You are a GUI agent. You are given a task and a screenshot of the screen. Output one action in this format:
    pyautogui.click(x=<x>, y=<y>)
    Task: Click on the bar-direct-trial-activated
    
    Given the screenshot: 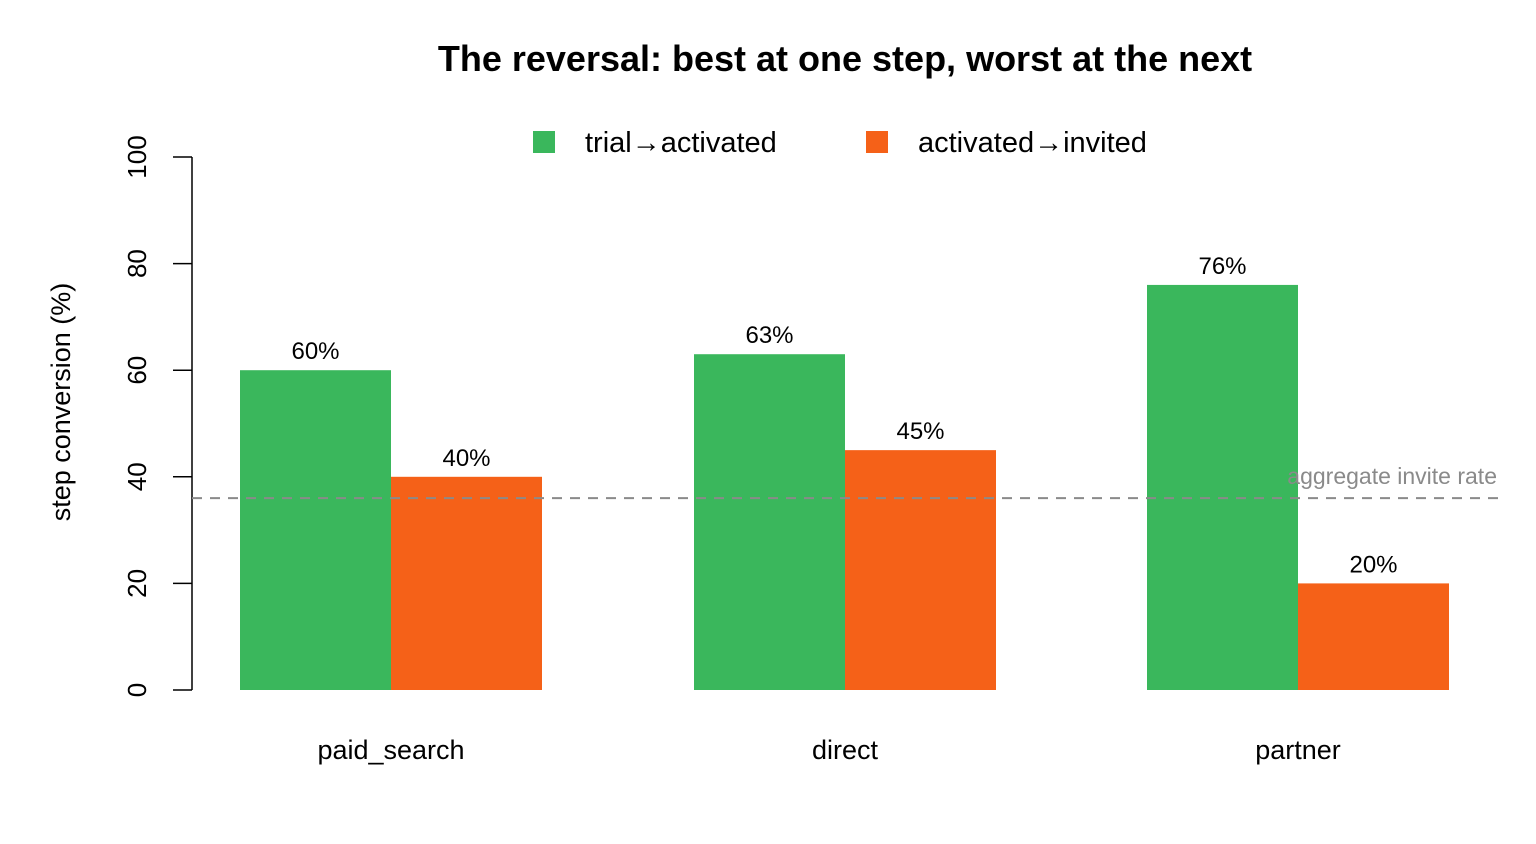 What is the action you would take?
    pyautogui.click(x=769, y=522)
    